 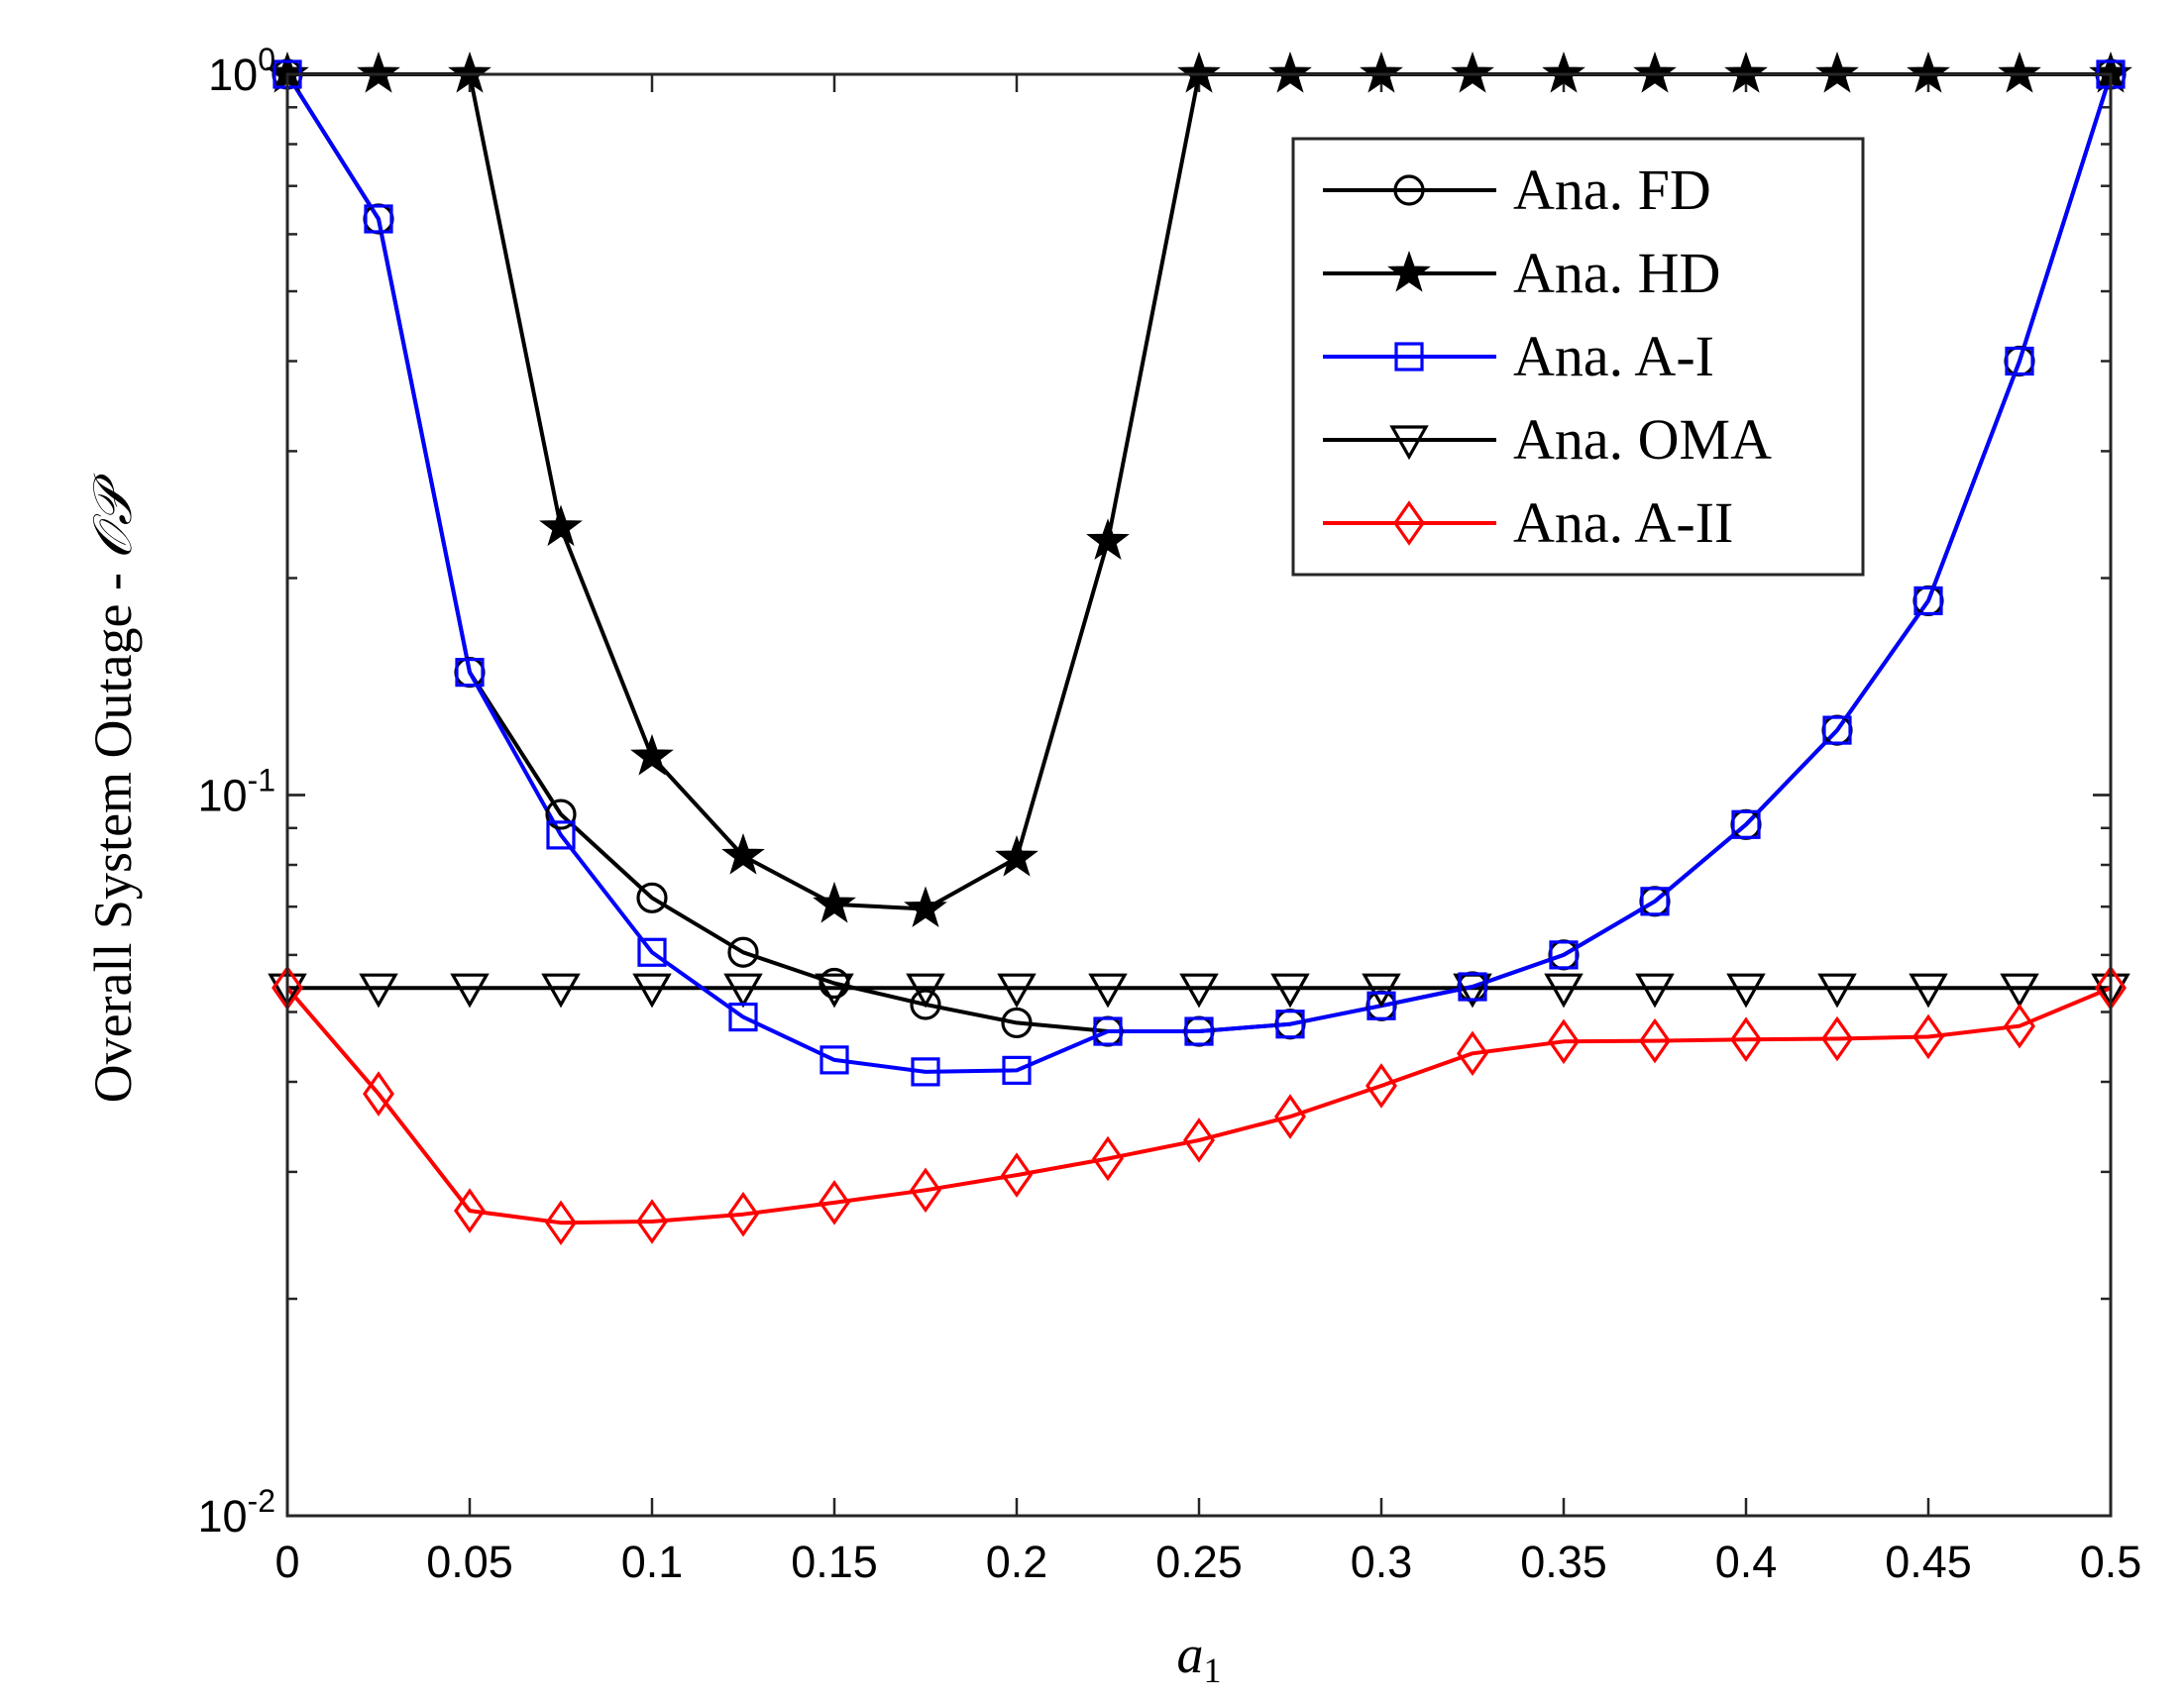 I want to click on y-tick-label-exponent: -2, so click(x=261, y=1501).